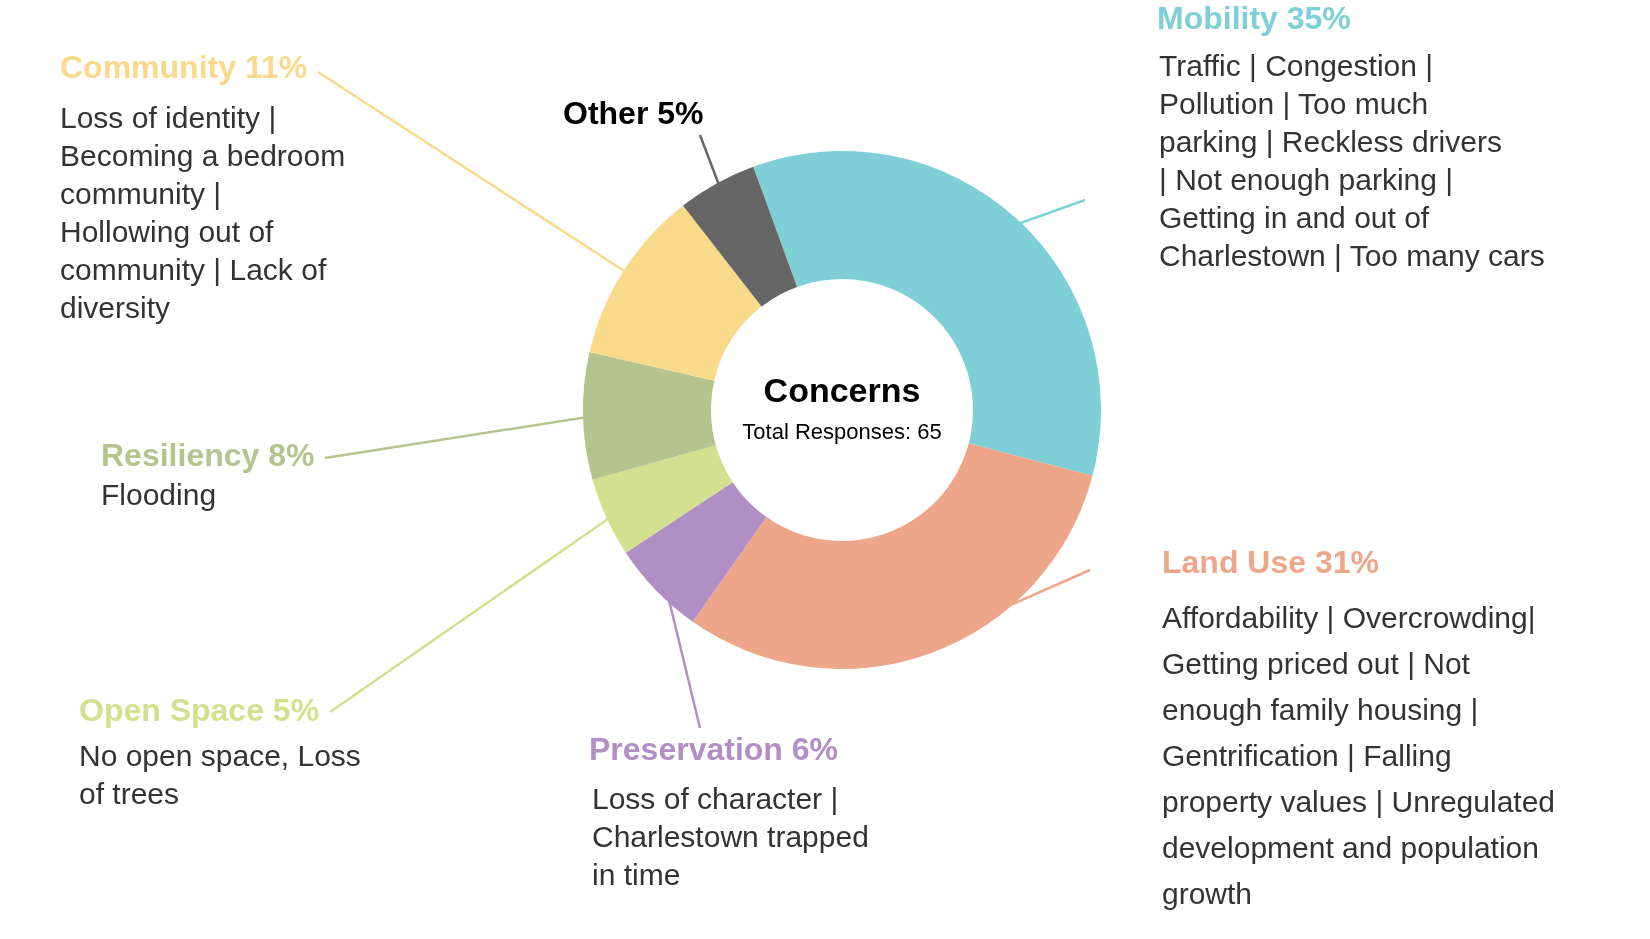  Describe the element at coordinates (1352, 160) in the screenshot. I see `text: Traffic | Congestion | Pollution | Too much parking | Reckless drivers | Not enough parking | Getting in and out of Charlestown | Too many cars` at that location.